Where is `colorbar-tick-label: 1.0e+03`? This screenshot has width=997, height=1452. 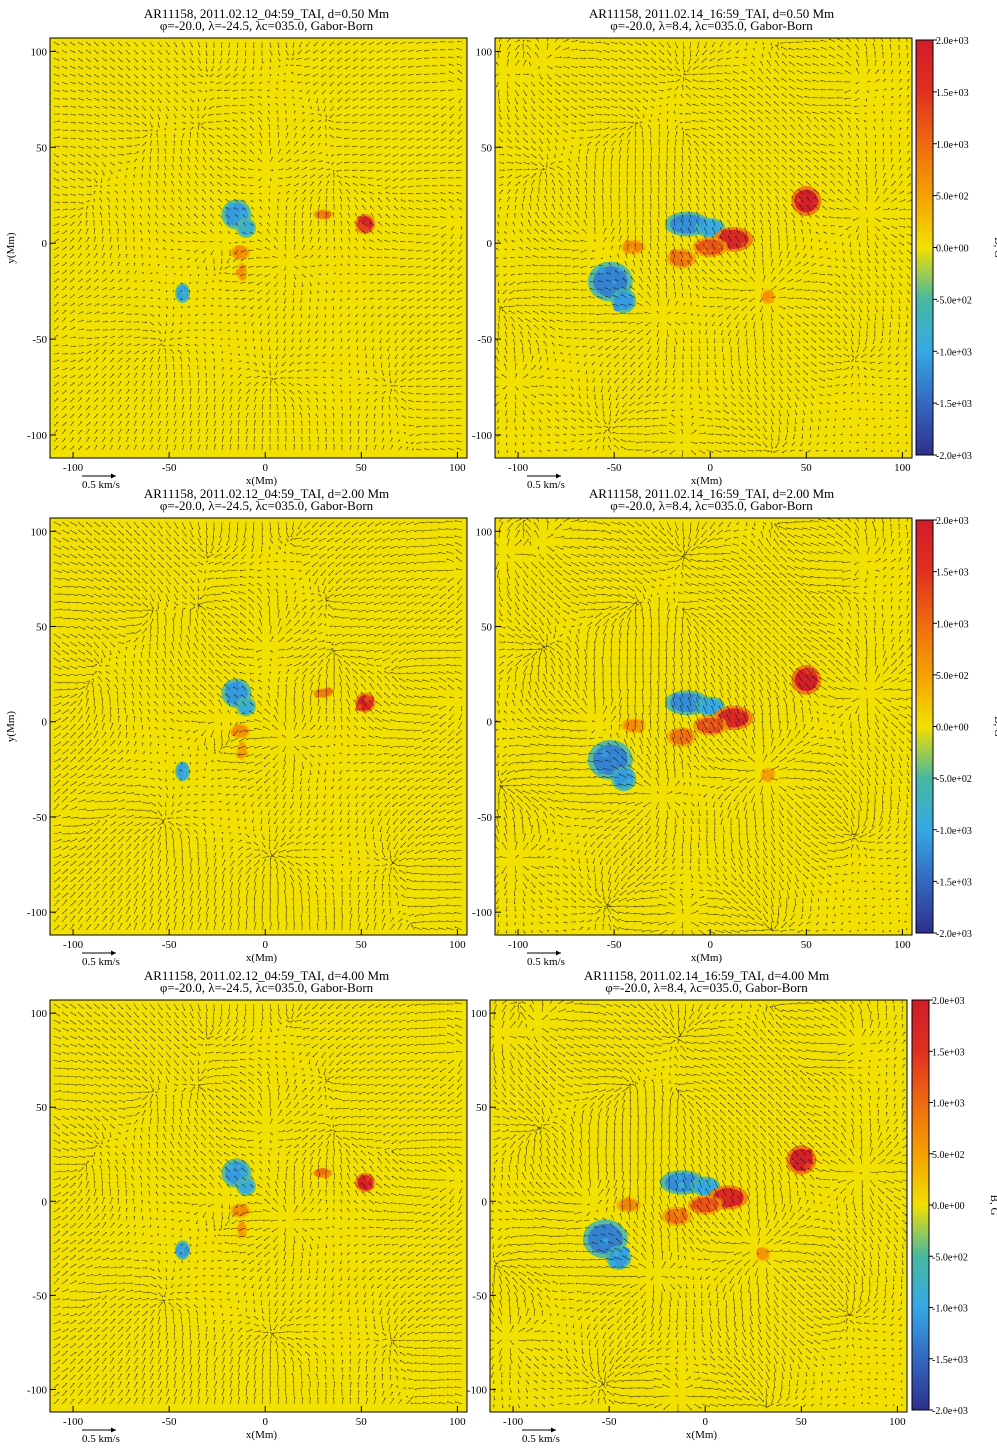
colorbar-tick-label: 1.0e+03 is located at coordinates (952, 624).